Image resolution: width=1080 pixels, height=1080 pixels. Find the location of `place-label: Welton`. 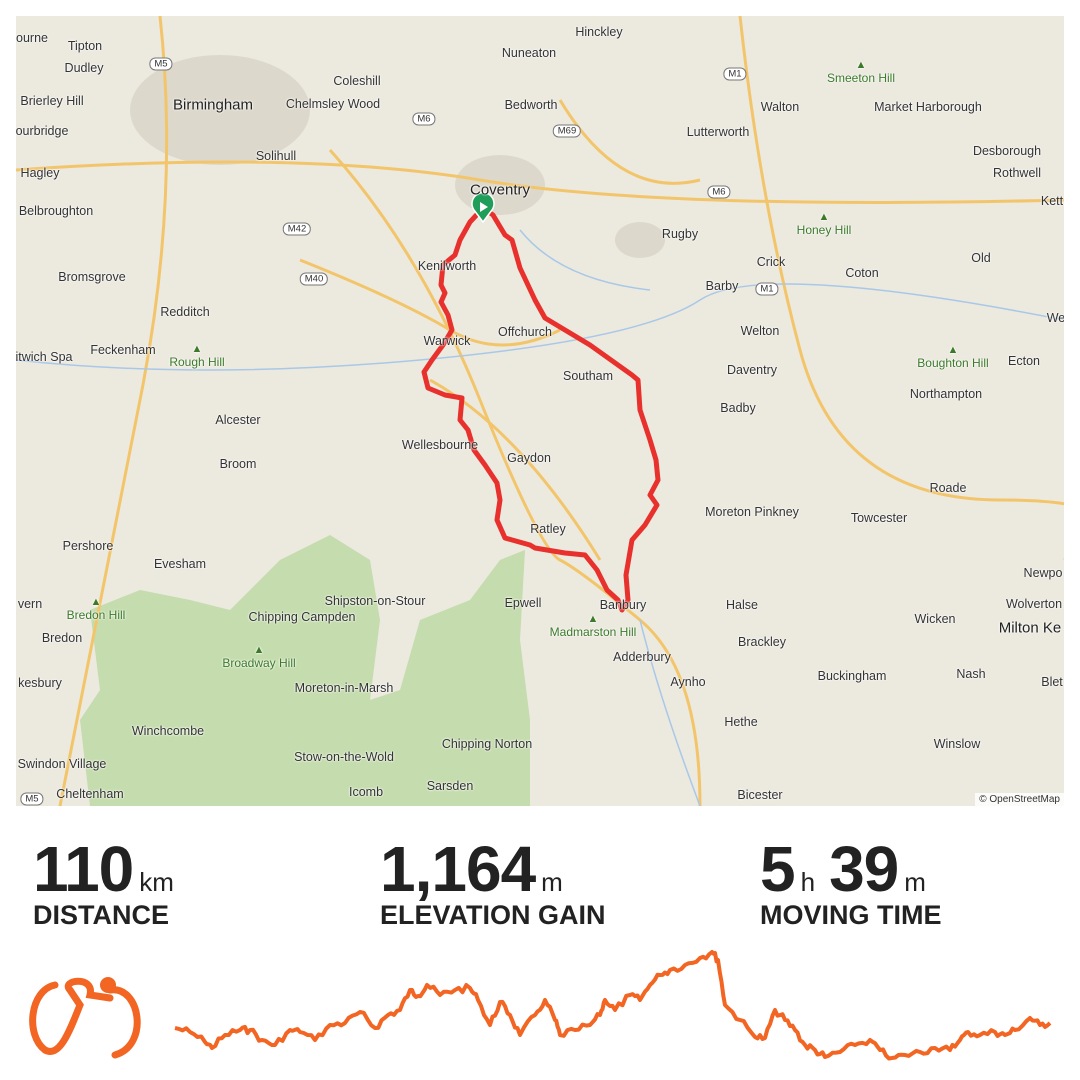

place-label: Welton is located at coordinates (760, 331).